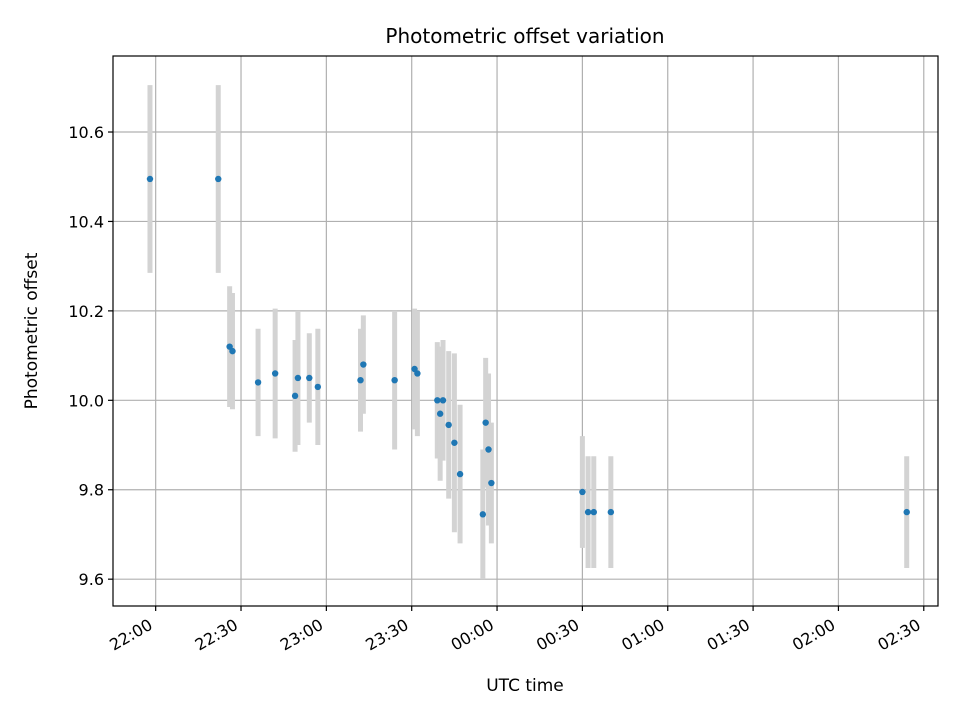  I want to click on y-tick-label: 10.0, so click(86, 400).